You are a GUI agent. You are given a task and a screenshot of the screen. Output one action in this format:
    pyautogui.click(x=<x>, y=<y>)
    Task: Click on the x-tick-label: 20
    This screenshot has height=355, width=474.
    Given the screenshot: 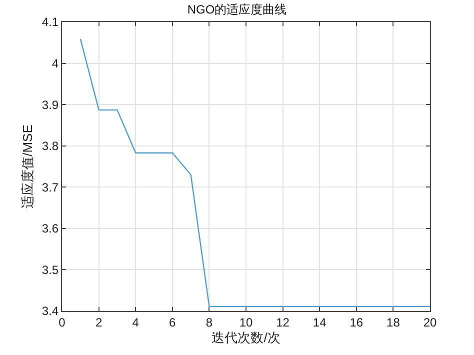 What is the action you would take?
    pyautogui.click(x=430, y=322)
    